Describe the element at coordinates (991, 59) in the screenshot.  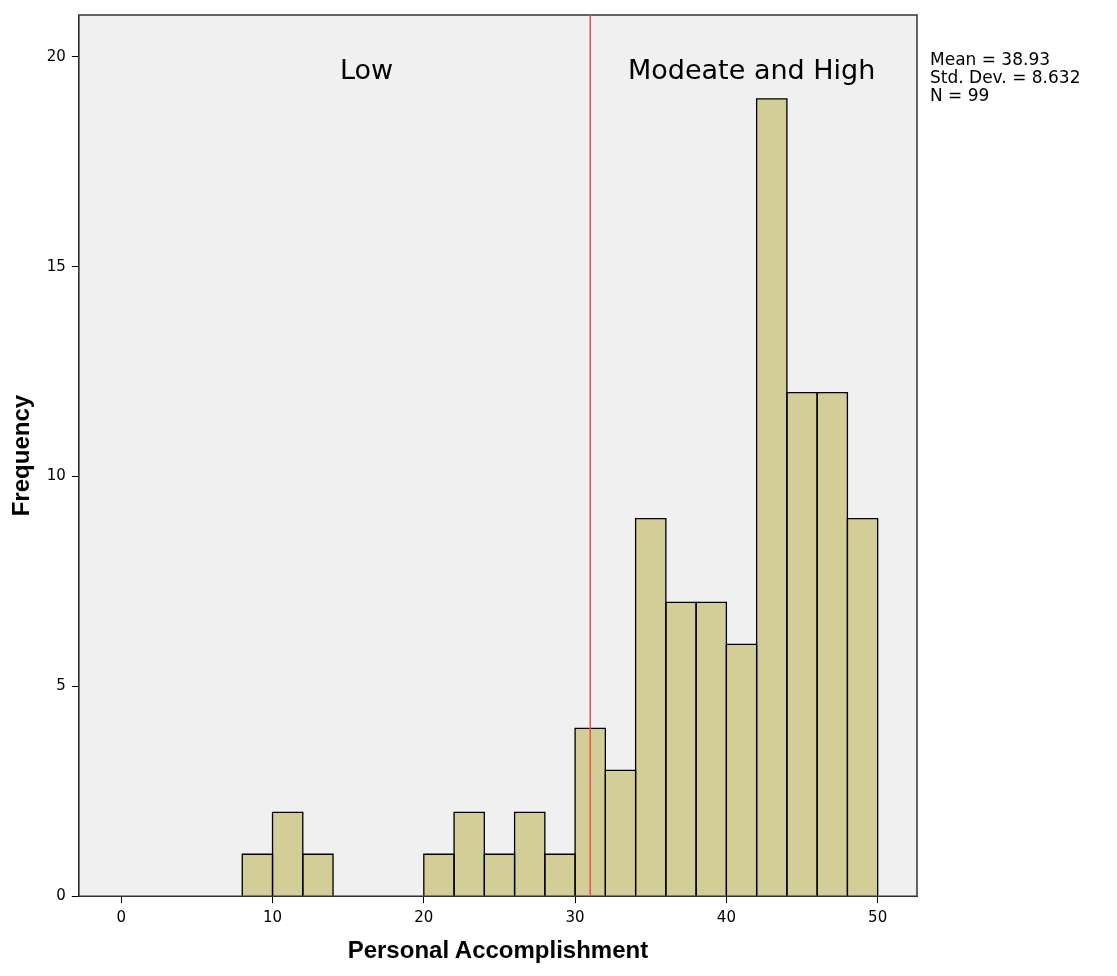
I see `text: Mean = 38.93` at that location.